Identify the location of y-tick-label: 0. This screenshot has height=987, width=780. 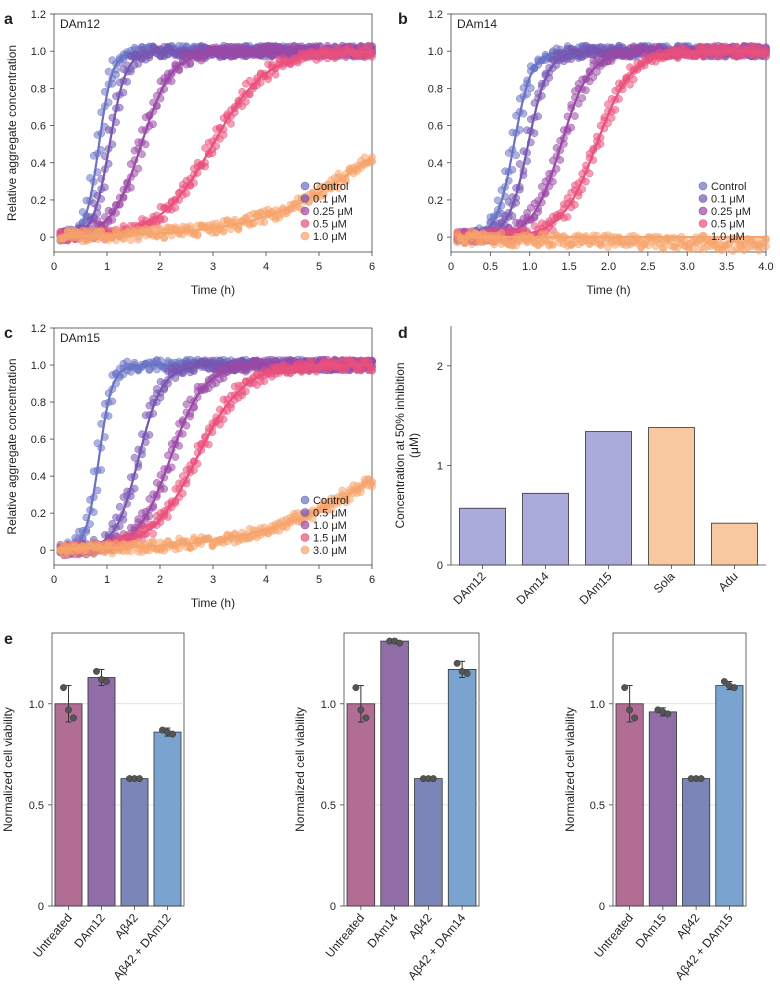
(440, 238).